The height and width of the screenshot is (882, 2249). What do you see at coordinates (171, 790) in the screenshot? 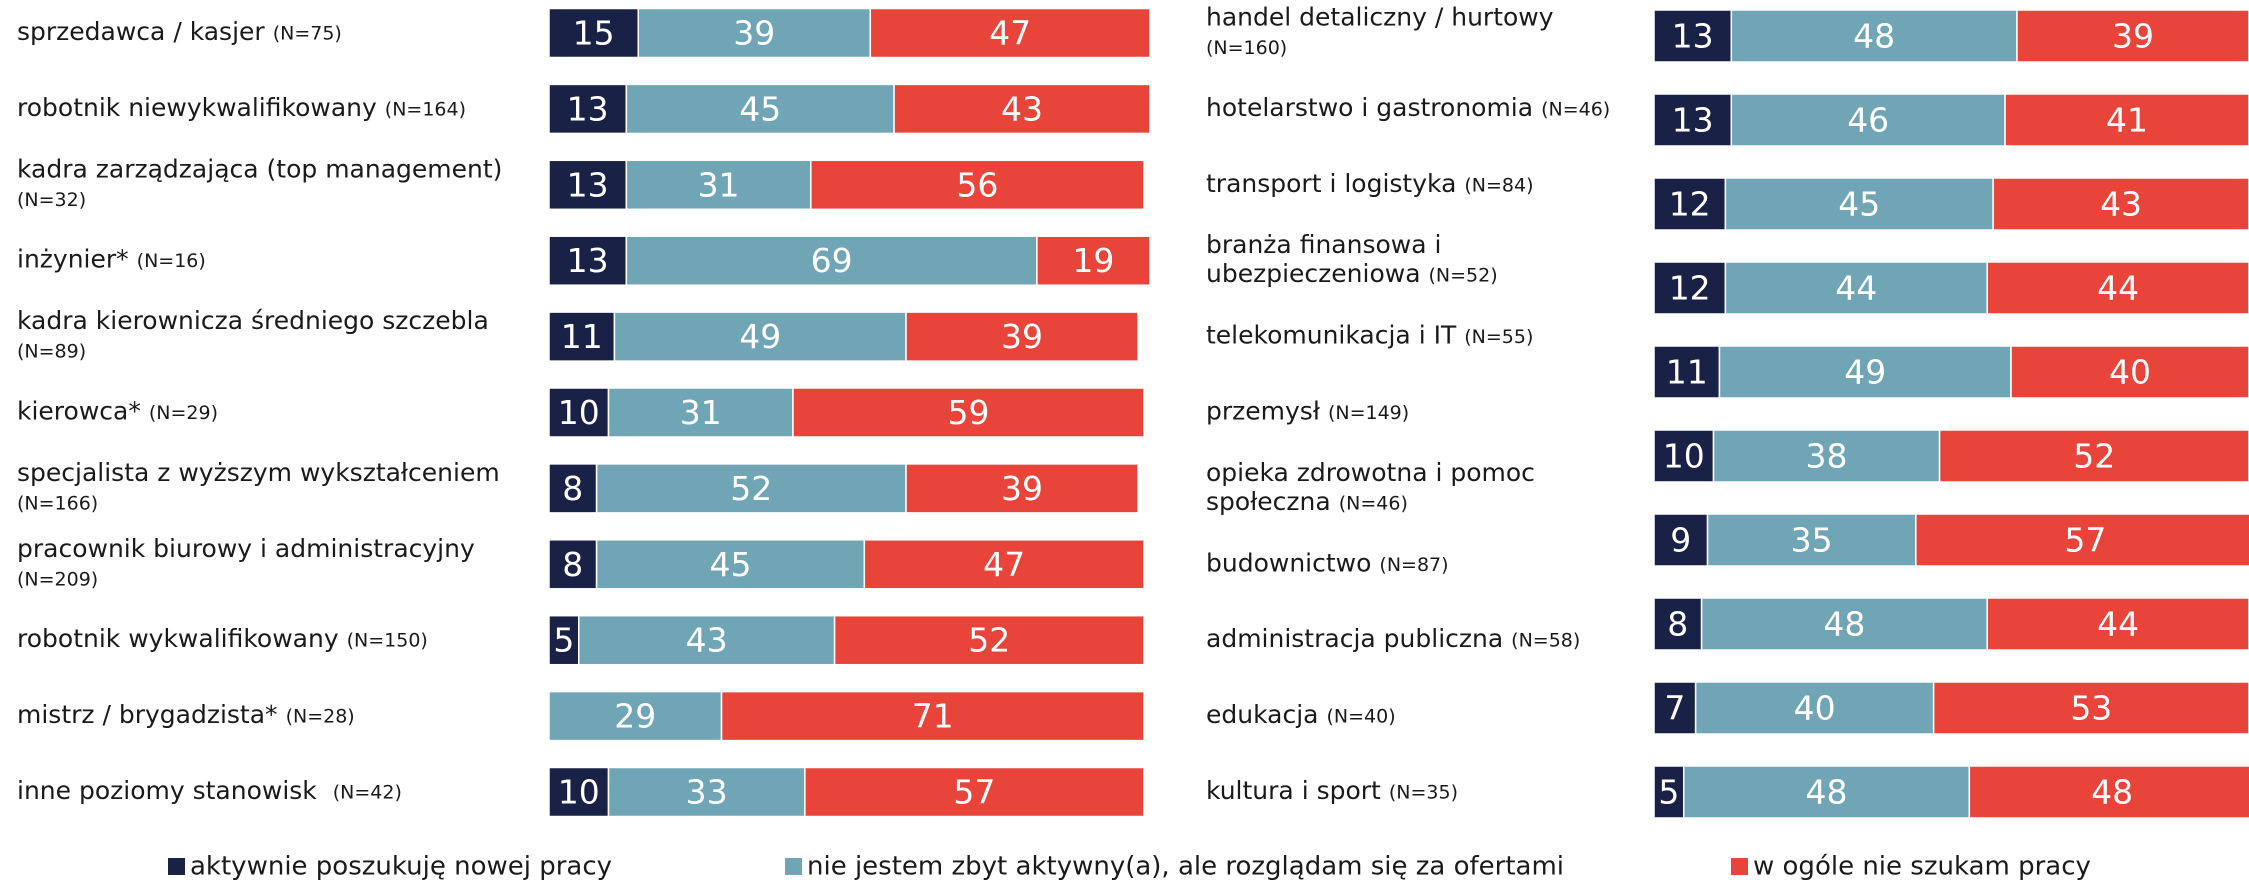
I see `category-label: inne poziomy stanowisk` at bounding box center [171, 790].